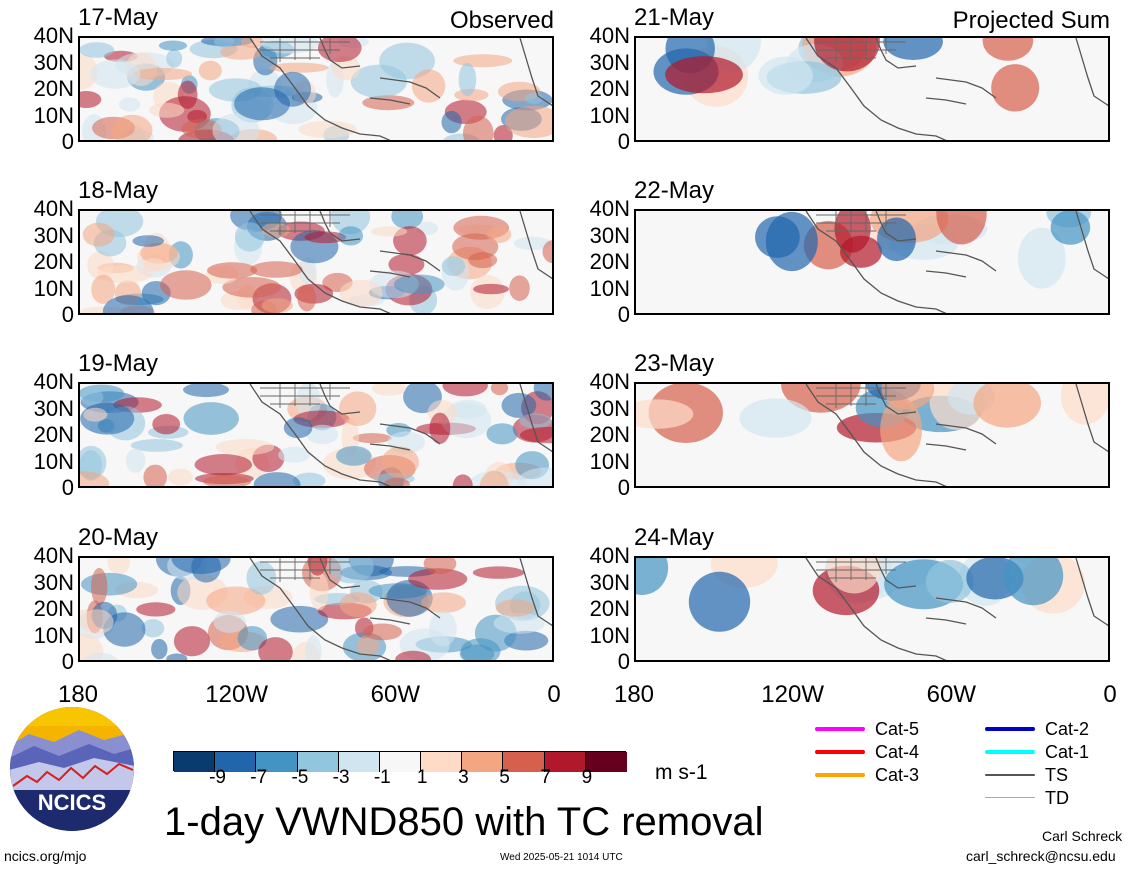 The width and height of the screenshot is (1135, 871). I want to click on footer-email: carl_schreck@ncsu.edu, so click(1041, 856).